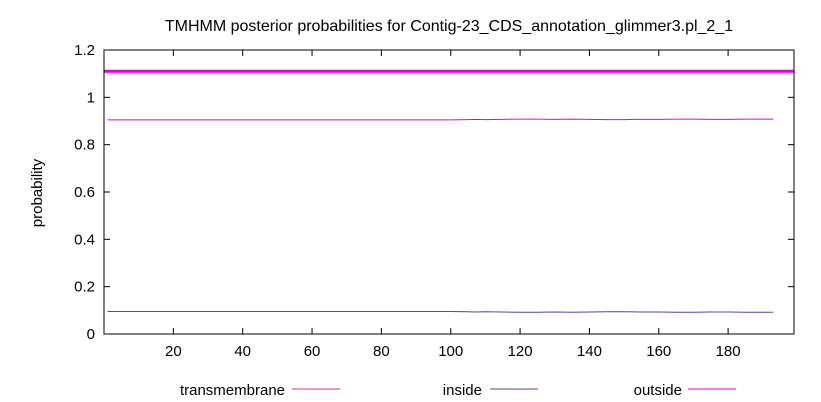 The width and height of the screenshot is (821, 402). What do you see at coordinates (450, 351) in the screenshot?
I see `x-tick-label: 100` at bounding box center [450, 351].